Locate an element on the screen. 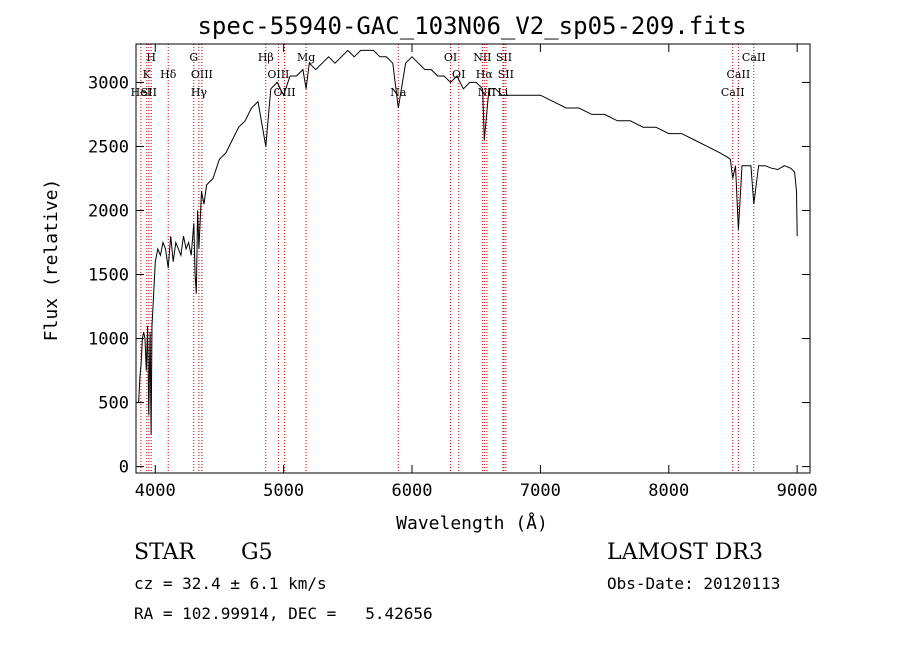  line-label-23: CaII is located at coordinates (754, 57).